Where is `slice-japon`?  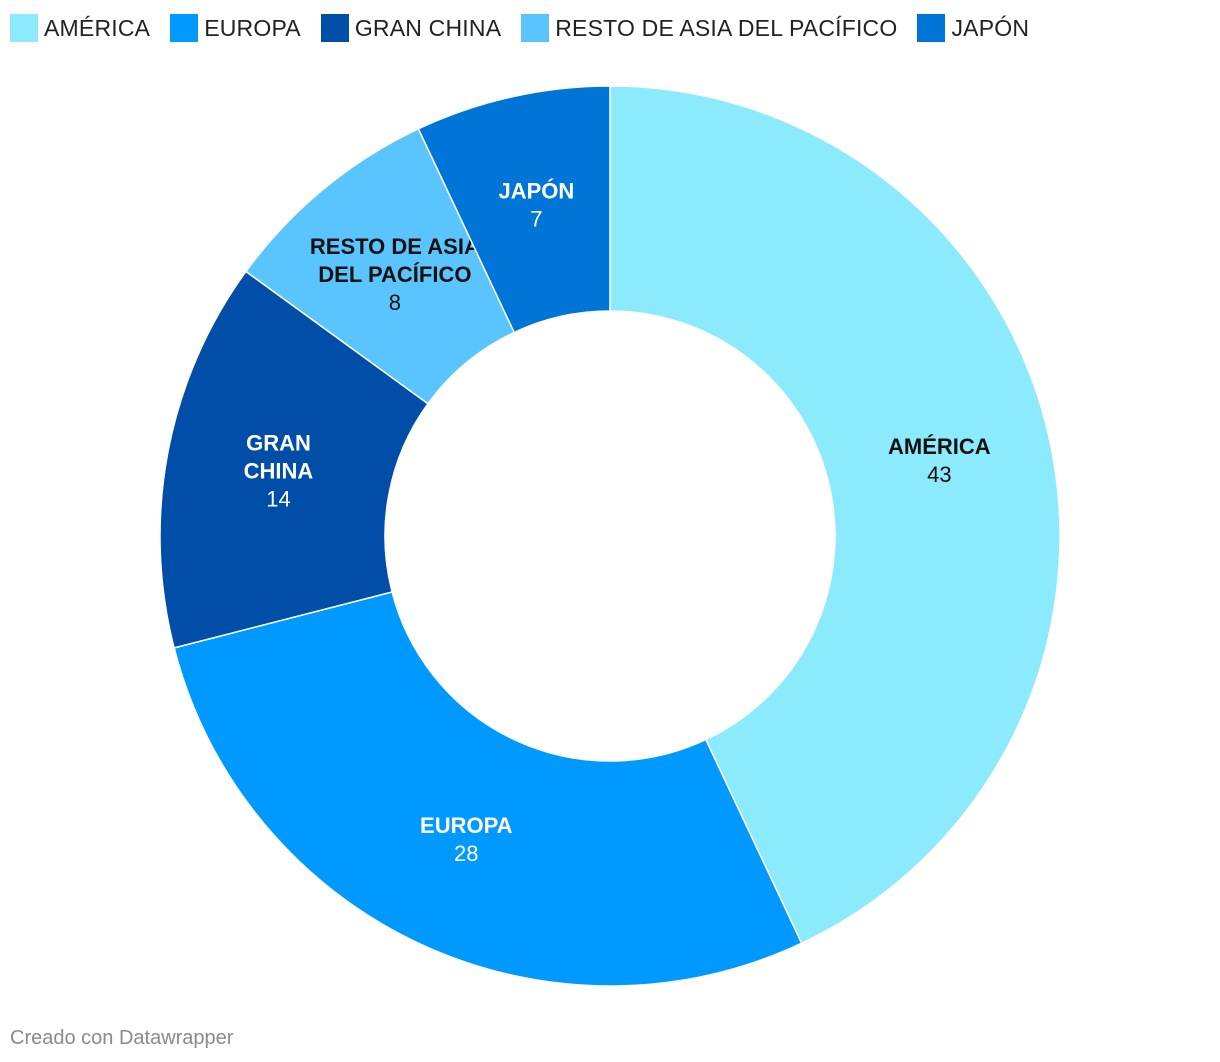 slice-japon is located at coordinates (514, 209).